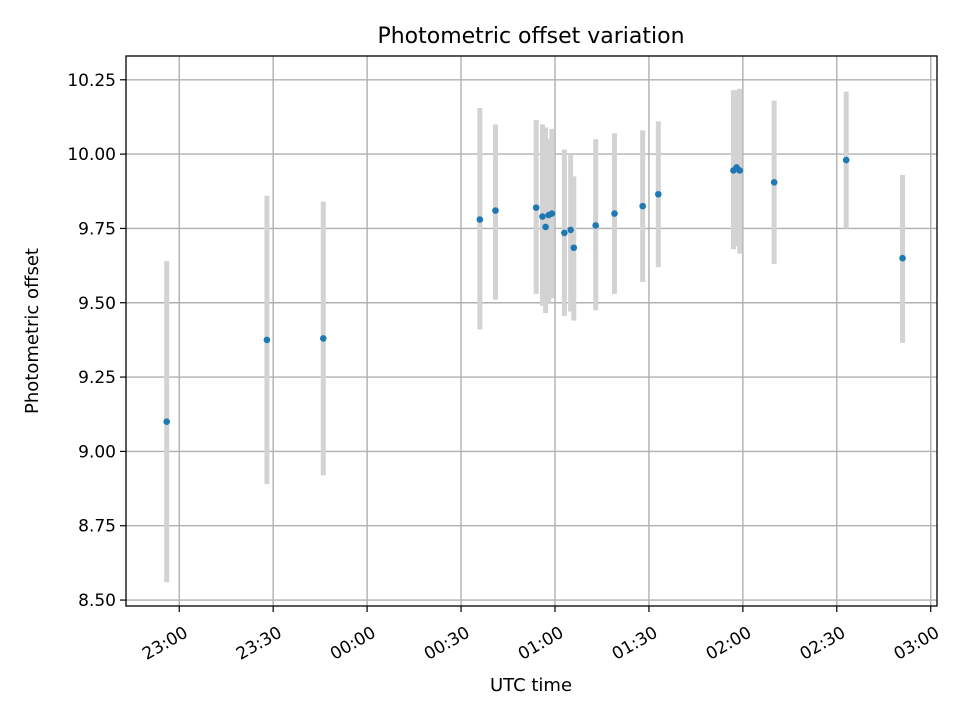 This screenshot has height=720, width=960. What do you see at coordinates (97, 601) in the screenshot?
I see `y-tick-label: 8.50` at bounding box center [97, 601].